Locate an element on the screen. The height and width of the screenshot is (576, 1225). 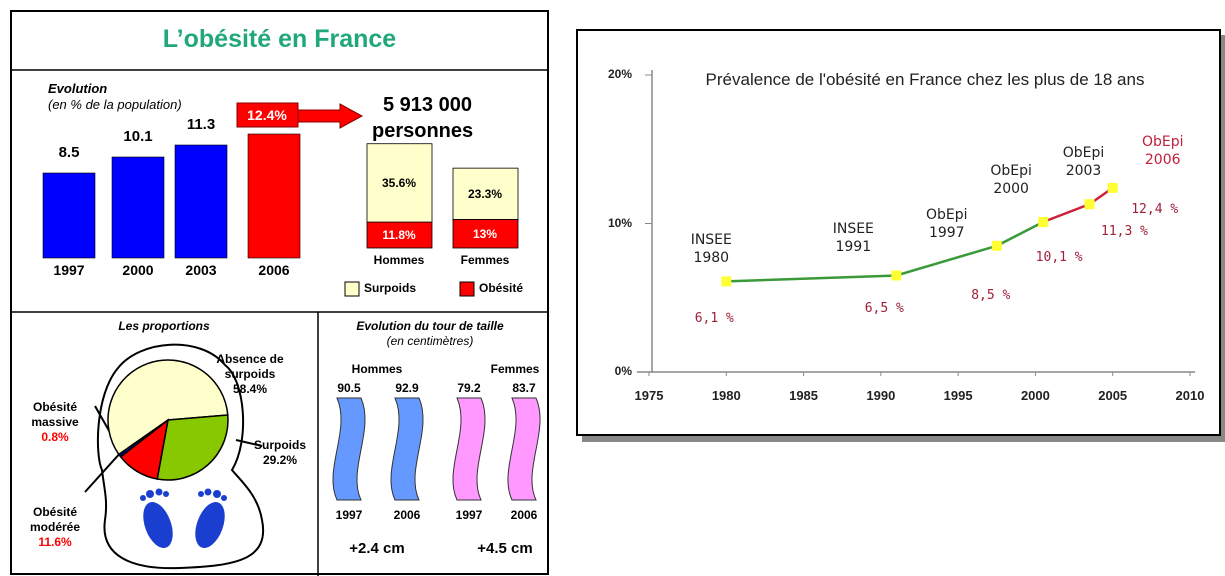
point-label: INSEE 1980 is located at coordinates (711, 249).